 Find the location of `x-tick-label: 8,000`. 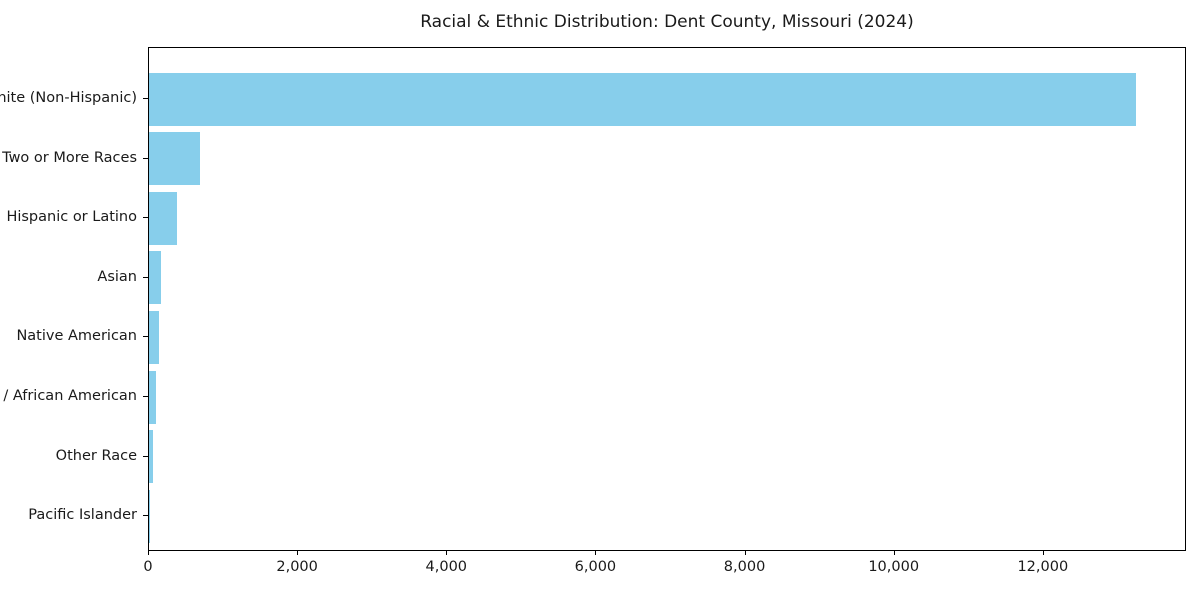

x-tick-label: 8,000 is located at coordinates (744, 567).